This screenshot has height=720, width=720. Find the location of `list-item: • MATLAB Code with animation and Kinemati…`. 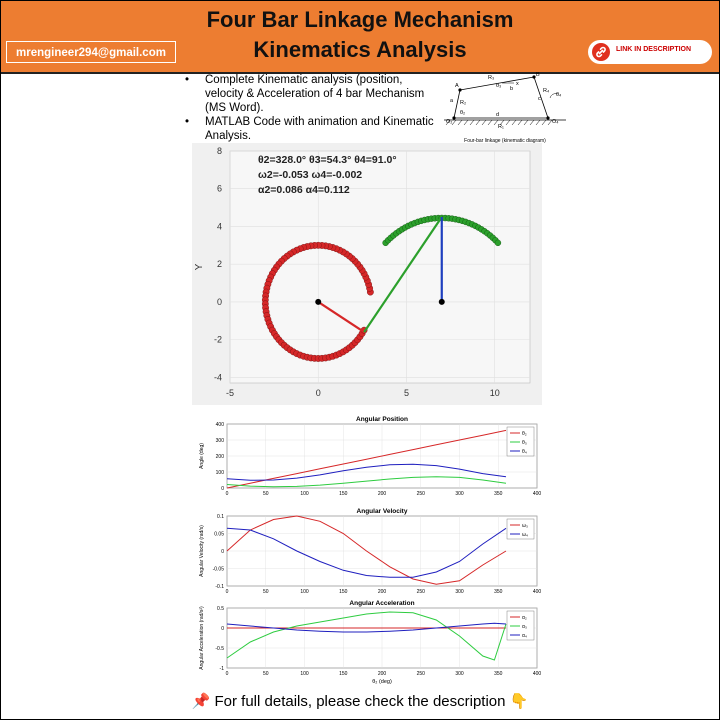

list-item: • MATLAB Code with animation and Kinemati… is located at coordinates (309, 129).